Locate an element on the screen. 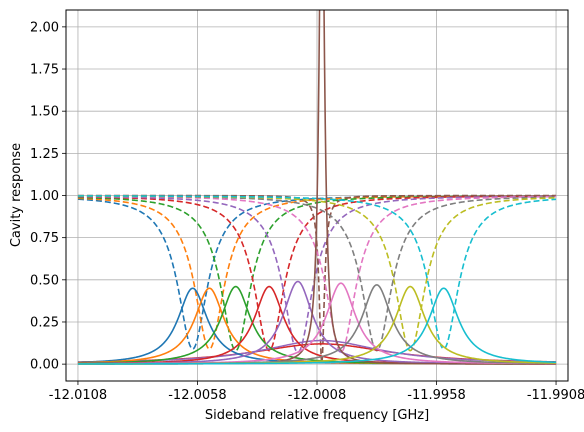  y-tick-label: 0.25 is located at coordinates (44, 322).